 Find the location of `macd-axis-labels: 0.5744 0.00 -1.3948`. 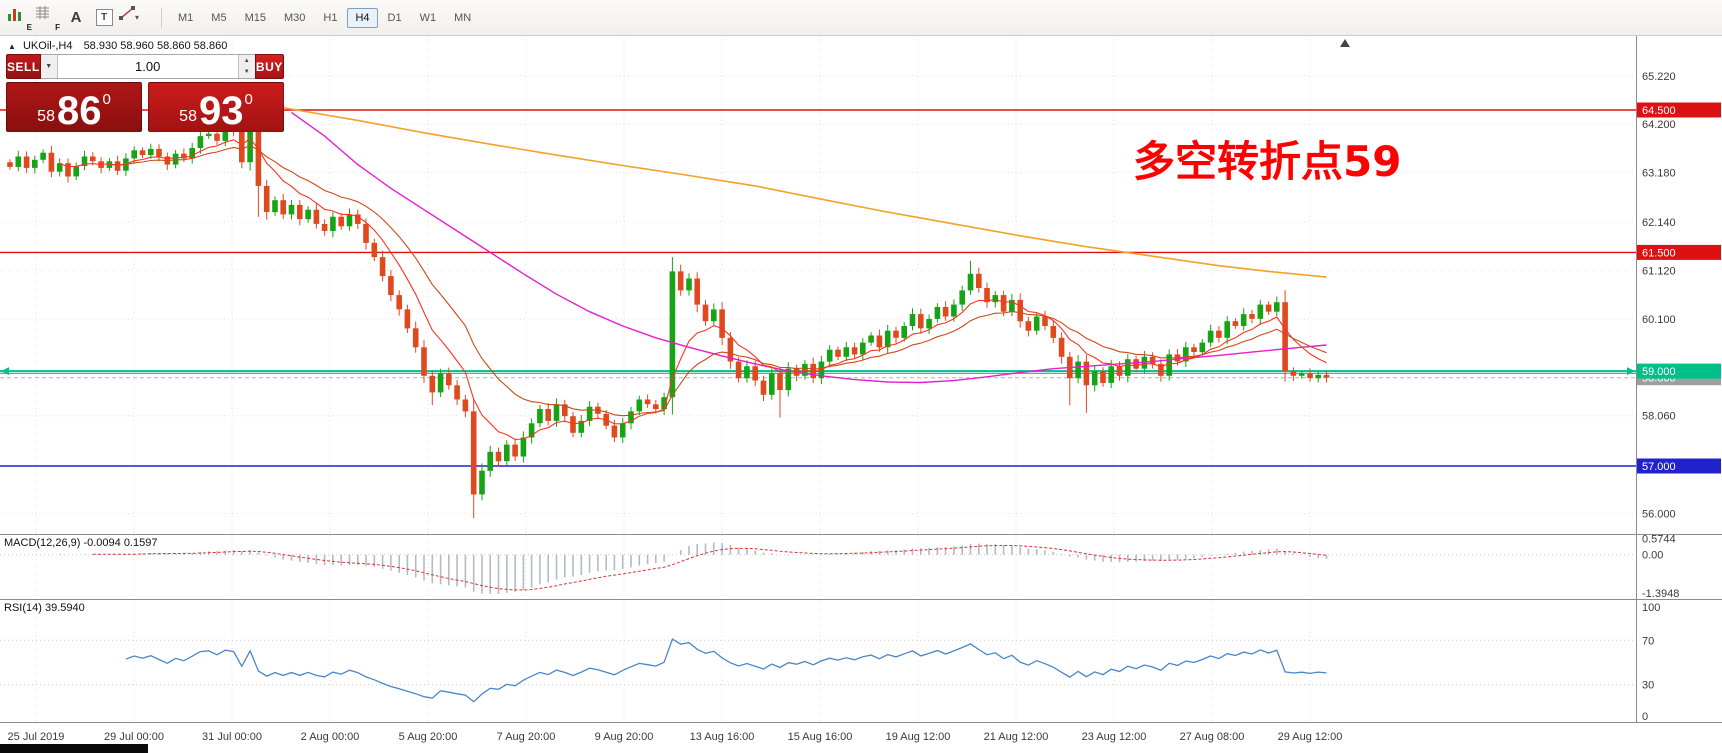

macd-axis-labels: 0.5744 0.00 -1.3948 is located at coordinates (1660, 567).